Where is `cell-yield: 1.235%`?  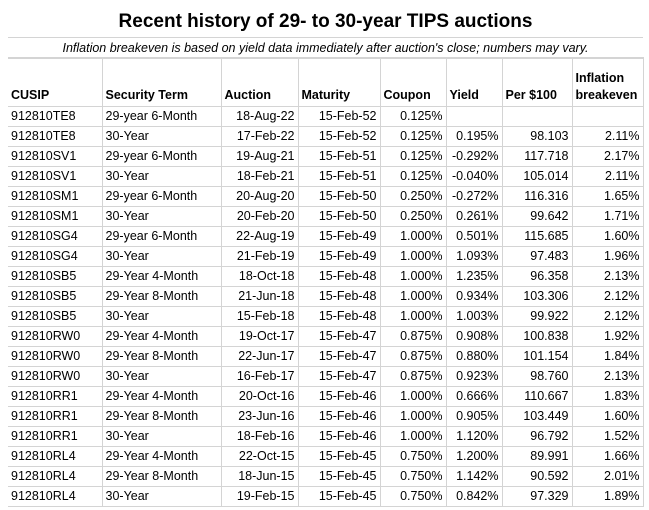
cell-yield: 1.235% is located at coordinates (474, 276).